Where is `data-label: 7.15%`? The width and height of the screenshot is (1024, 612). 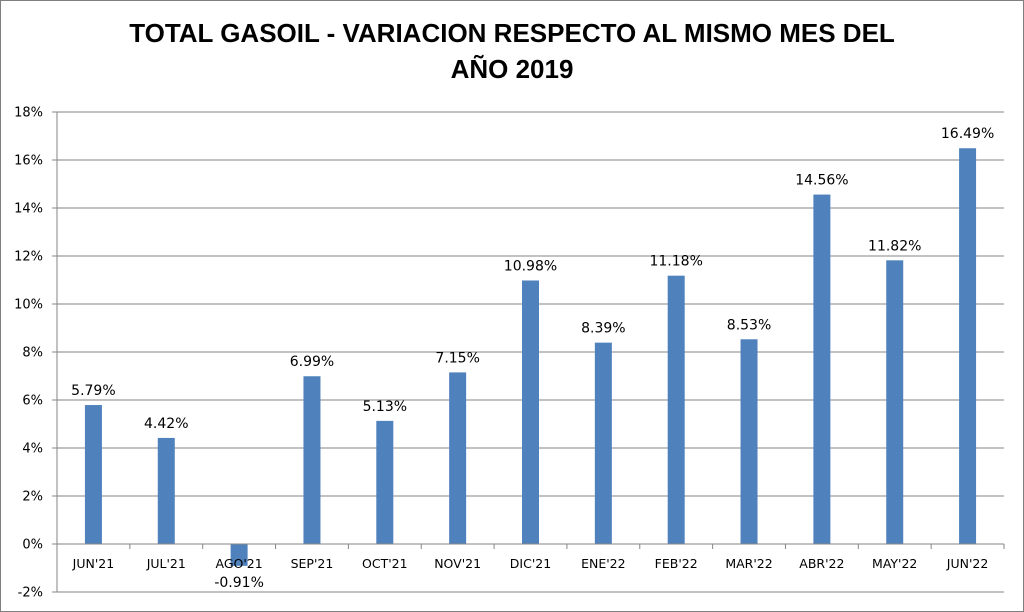 data-label: 7.15% is located at coordinates (457, 358).